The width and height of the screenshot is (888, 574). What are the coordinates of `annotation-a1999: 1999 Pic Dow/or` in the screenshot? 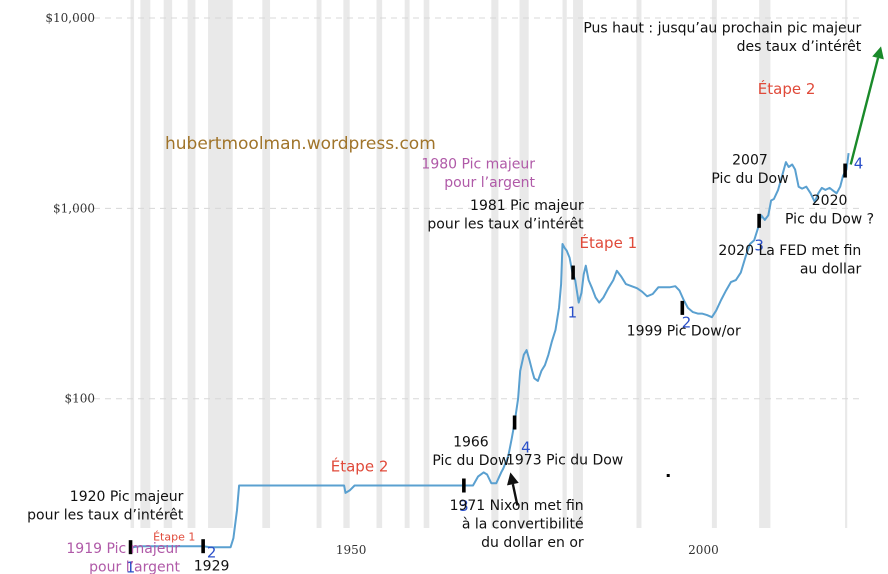 It's located at (684, 331).